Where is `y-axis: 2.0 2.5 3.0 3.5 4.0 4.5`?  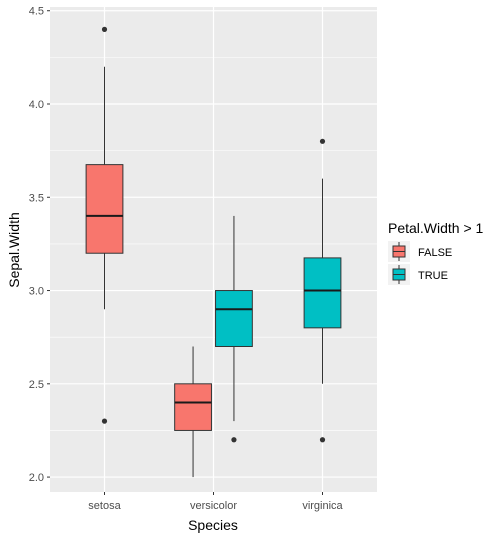
y-axis: 2.0 2.5 3.0 3.5 4.0 4.5 is located at coordinates (39, 245).